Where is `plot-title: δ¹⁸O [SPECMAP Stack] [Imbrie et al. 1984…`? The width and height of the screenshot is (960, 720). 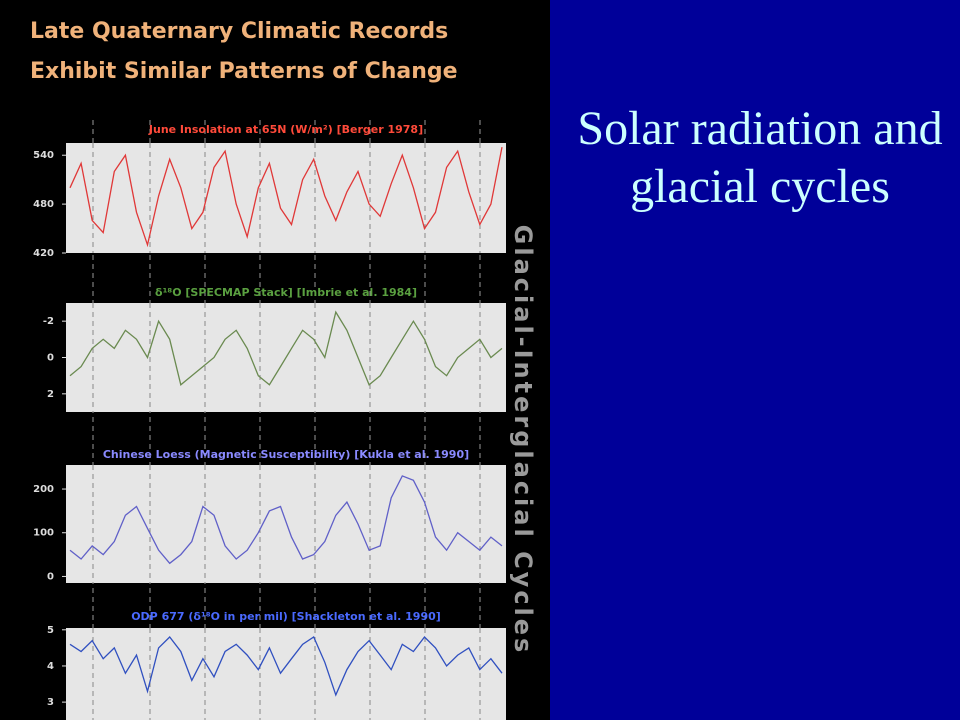 plot-title: δ¹⁸O [SPECMAP Stack] [Imbrie et al. 1984… is located at coordinates (286, 292).